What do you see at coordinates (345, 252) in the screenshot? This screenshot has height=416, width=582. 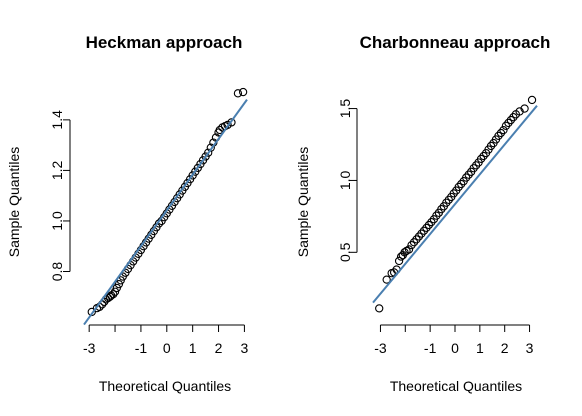 I see `y-tick-label: 0.5` at bounding box center [345, 252].